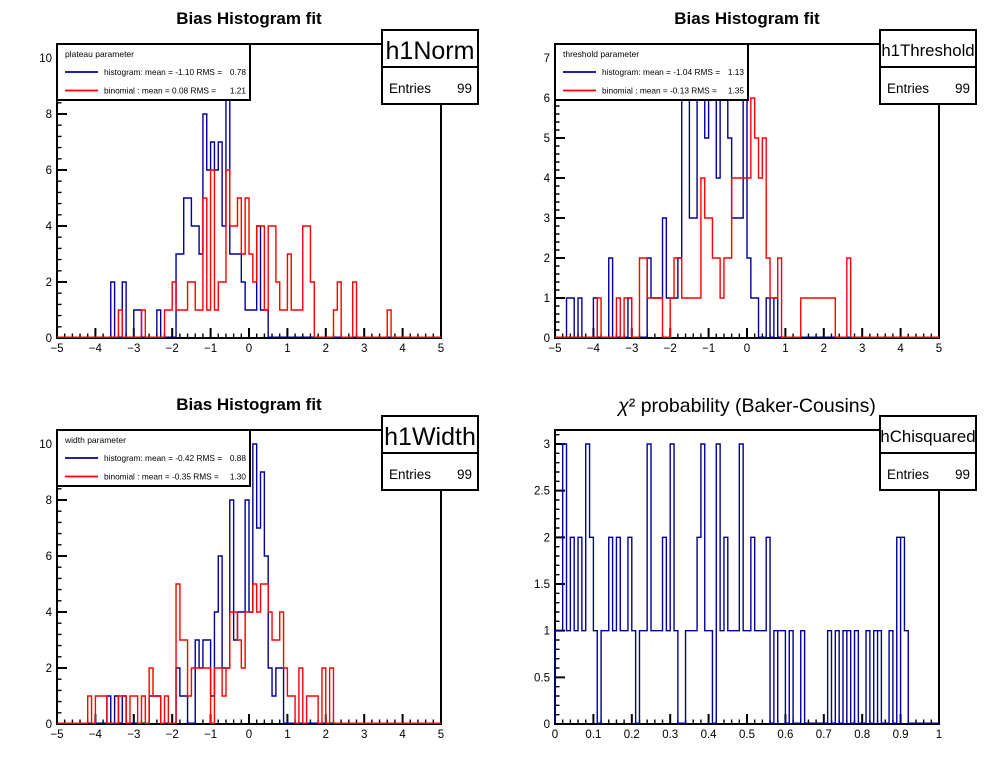  Describe the element at coordinates (430, 437) in the screenshot. I see `svg-text: h1Width` at that location.